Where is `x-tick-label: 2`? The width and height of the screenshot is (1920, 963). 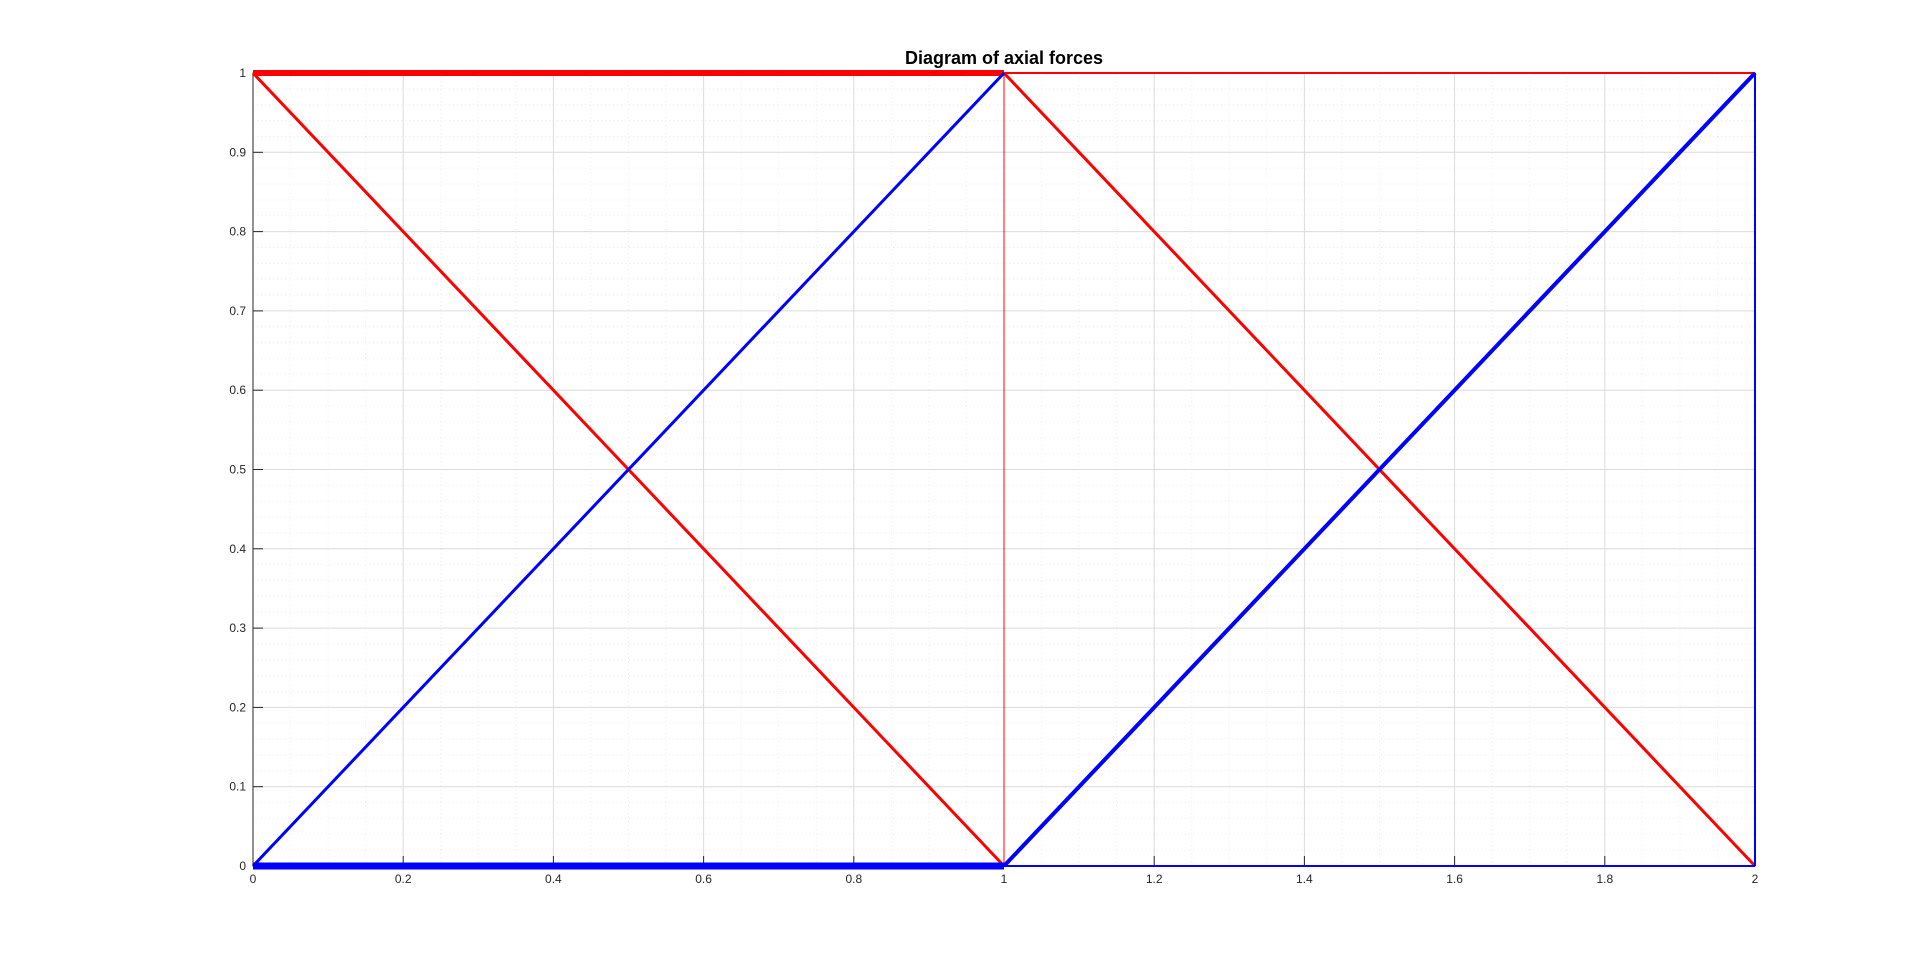 x-tick-label: 2 is located at coordinates (1755, 879).